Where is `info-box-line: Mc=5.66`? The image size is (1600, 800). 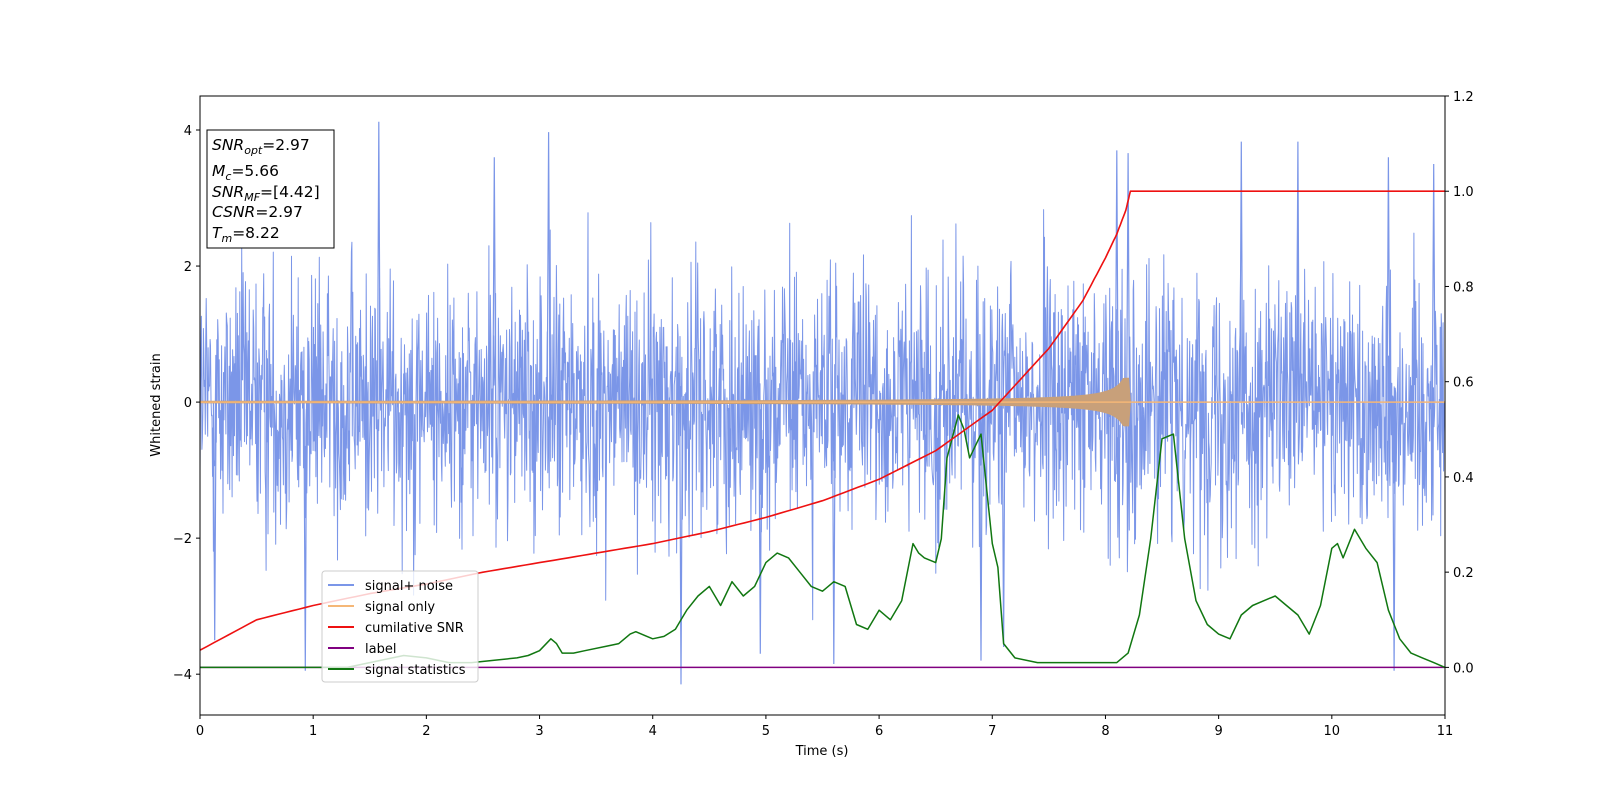 info-box-line: Mc=5.66 is located at coordinates (245, 172).